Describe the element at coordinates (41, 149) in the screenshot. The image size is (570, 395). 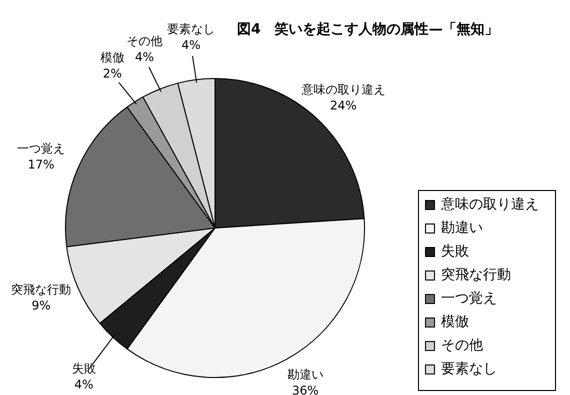
I see `slice-label: 一つ覚え` at that location.